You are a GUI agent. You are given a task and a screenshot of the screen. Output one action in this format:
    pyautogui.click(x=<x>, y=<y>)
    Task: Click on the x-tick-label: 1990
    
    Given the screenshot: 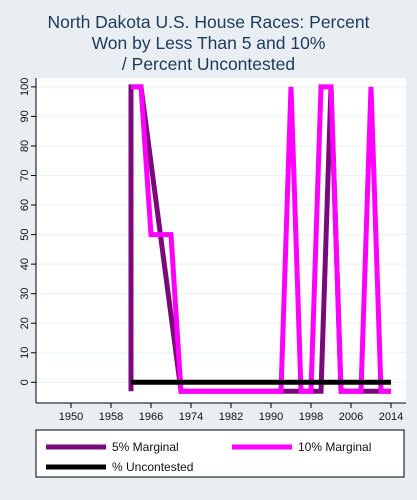 What is the action you would take?
    pyautogui.click(x=271, y=417)
    